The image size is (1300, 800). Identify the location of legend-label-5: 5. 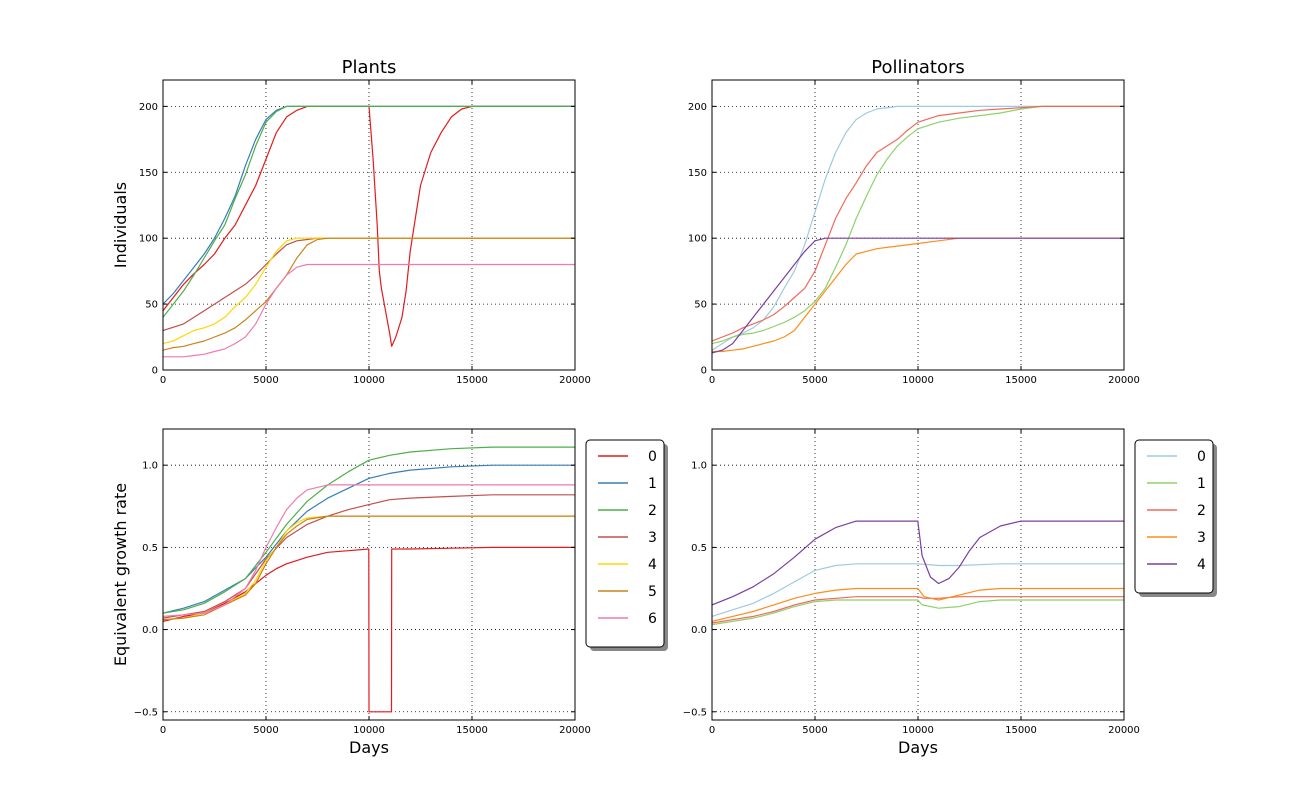
(652, 592).